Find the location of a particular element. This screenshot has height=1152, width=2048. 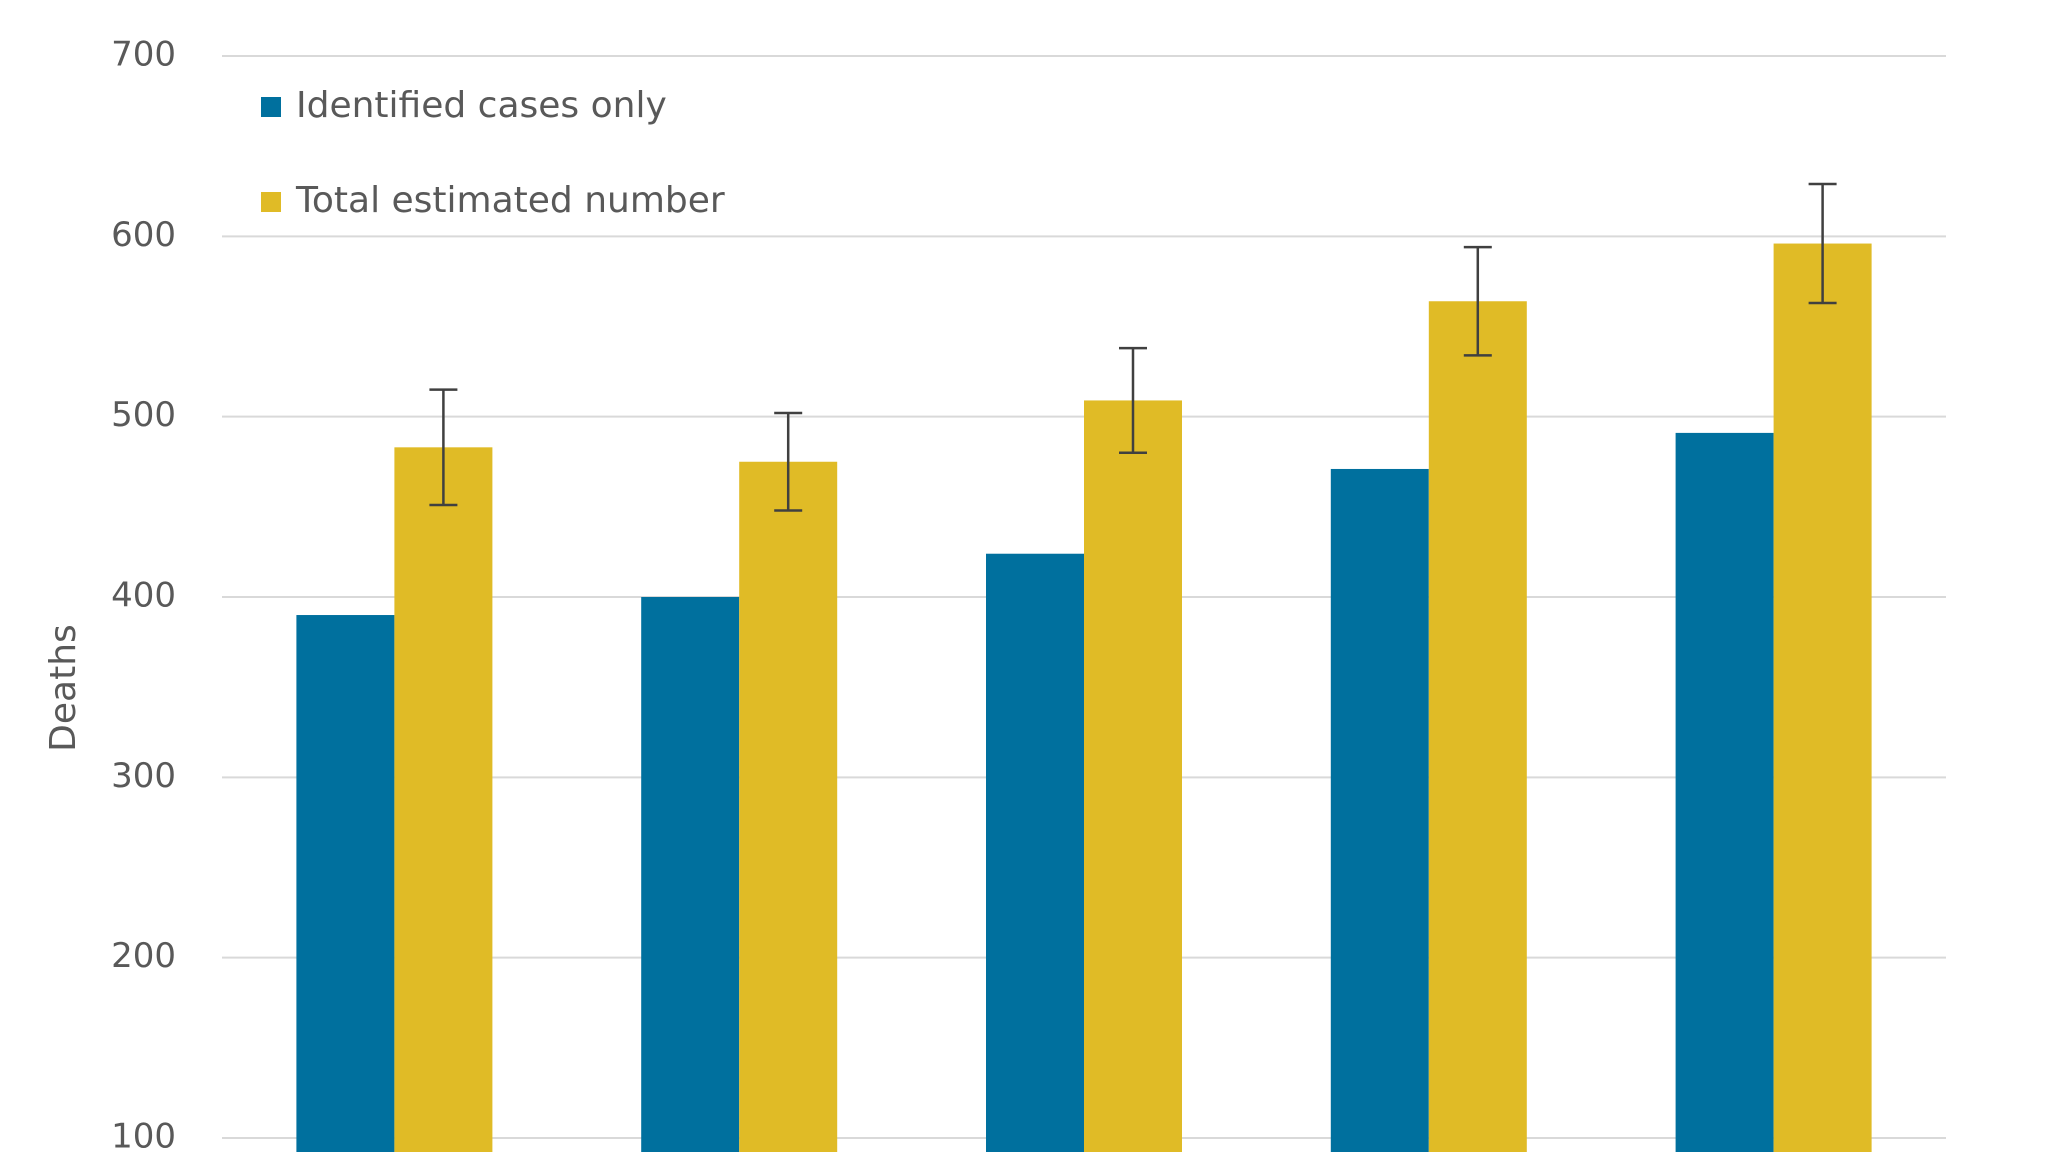

legend-label: Identified cases only is located at coordinates (481, 105).